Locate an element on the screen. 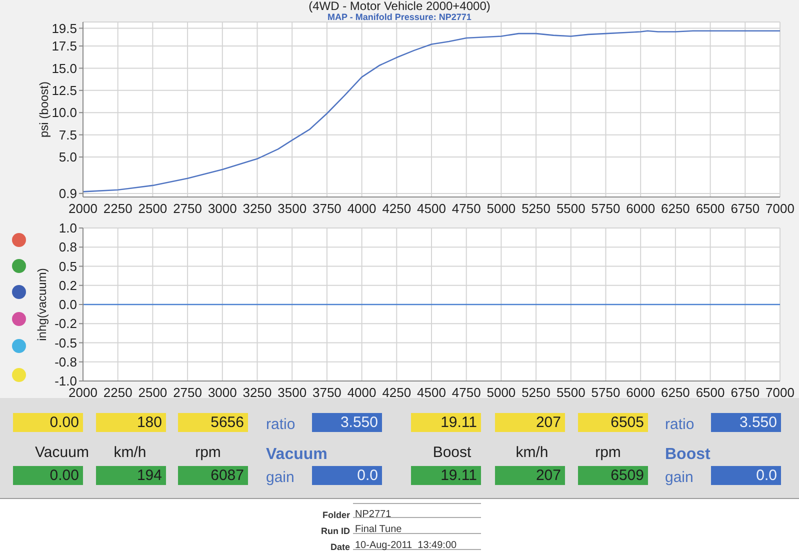  y-tick-label: 1.0 is located at coordinates (67, 228).